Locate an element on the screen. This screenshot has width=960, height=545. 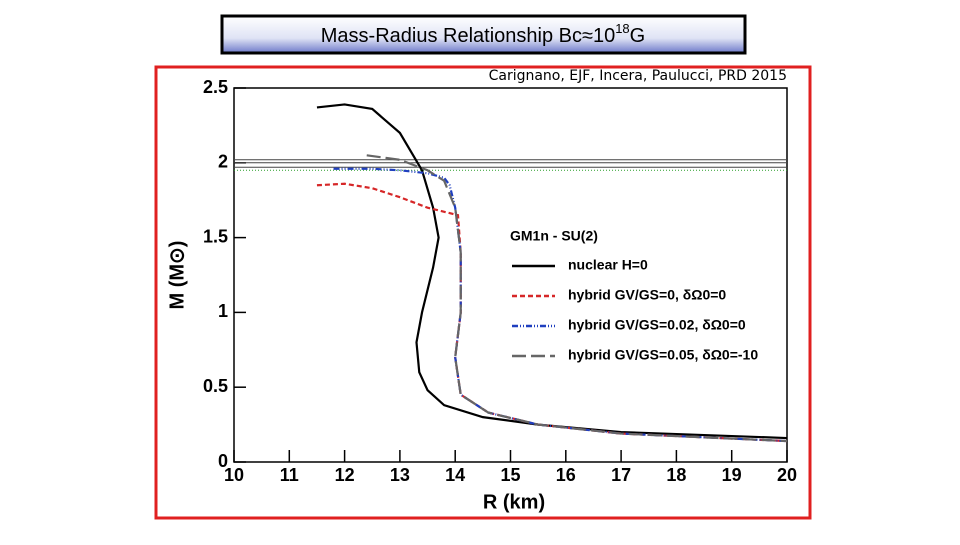
x-tick-label: 17 is located at coordinates (621, 475).